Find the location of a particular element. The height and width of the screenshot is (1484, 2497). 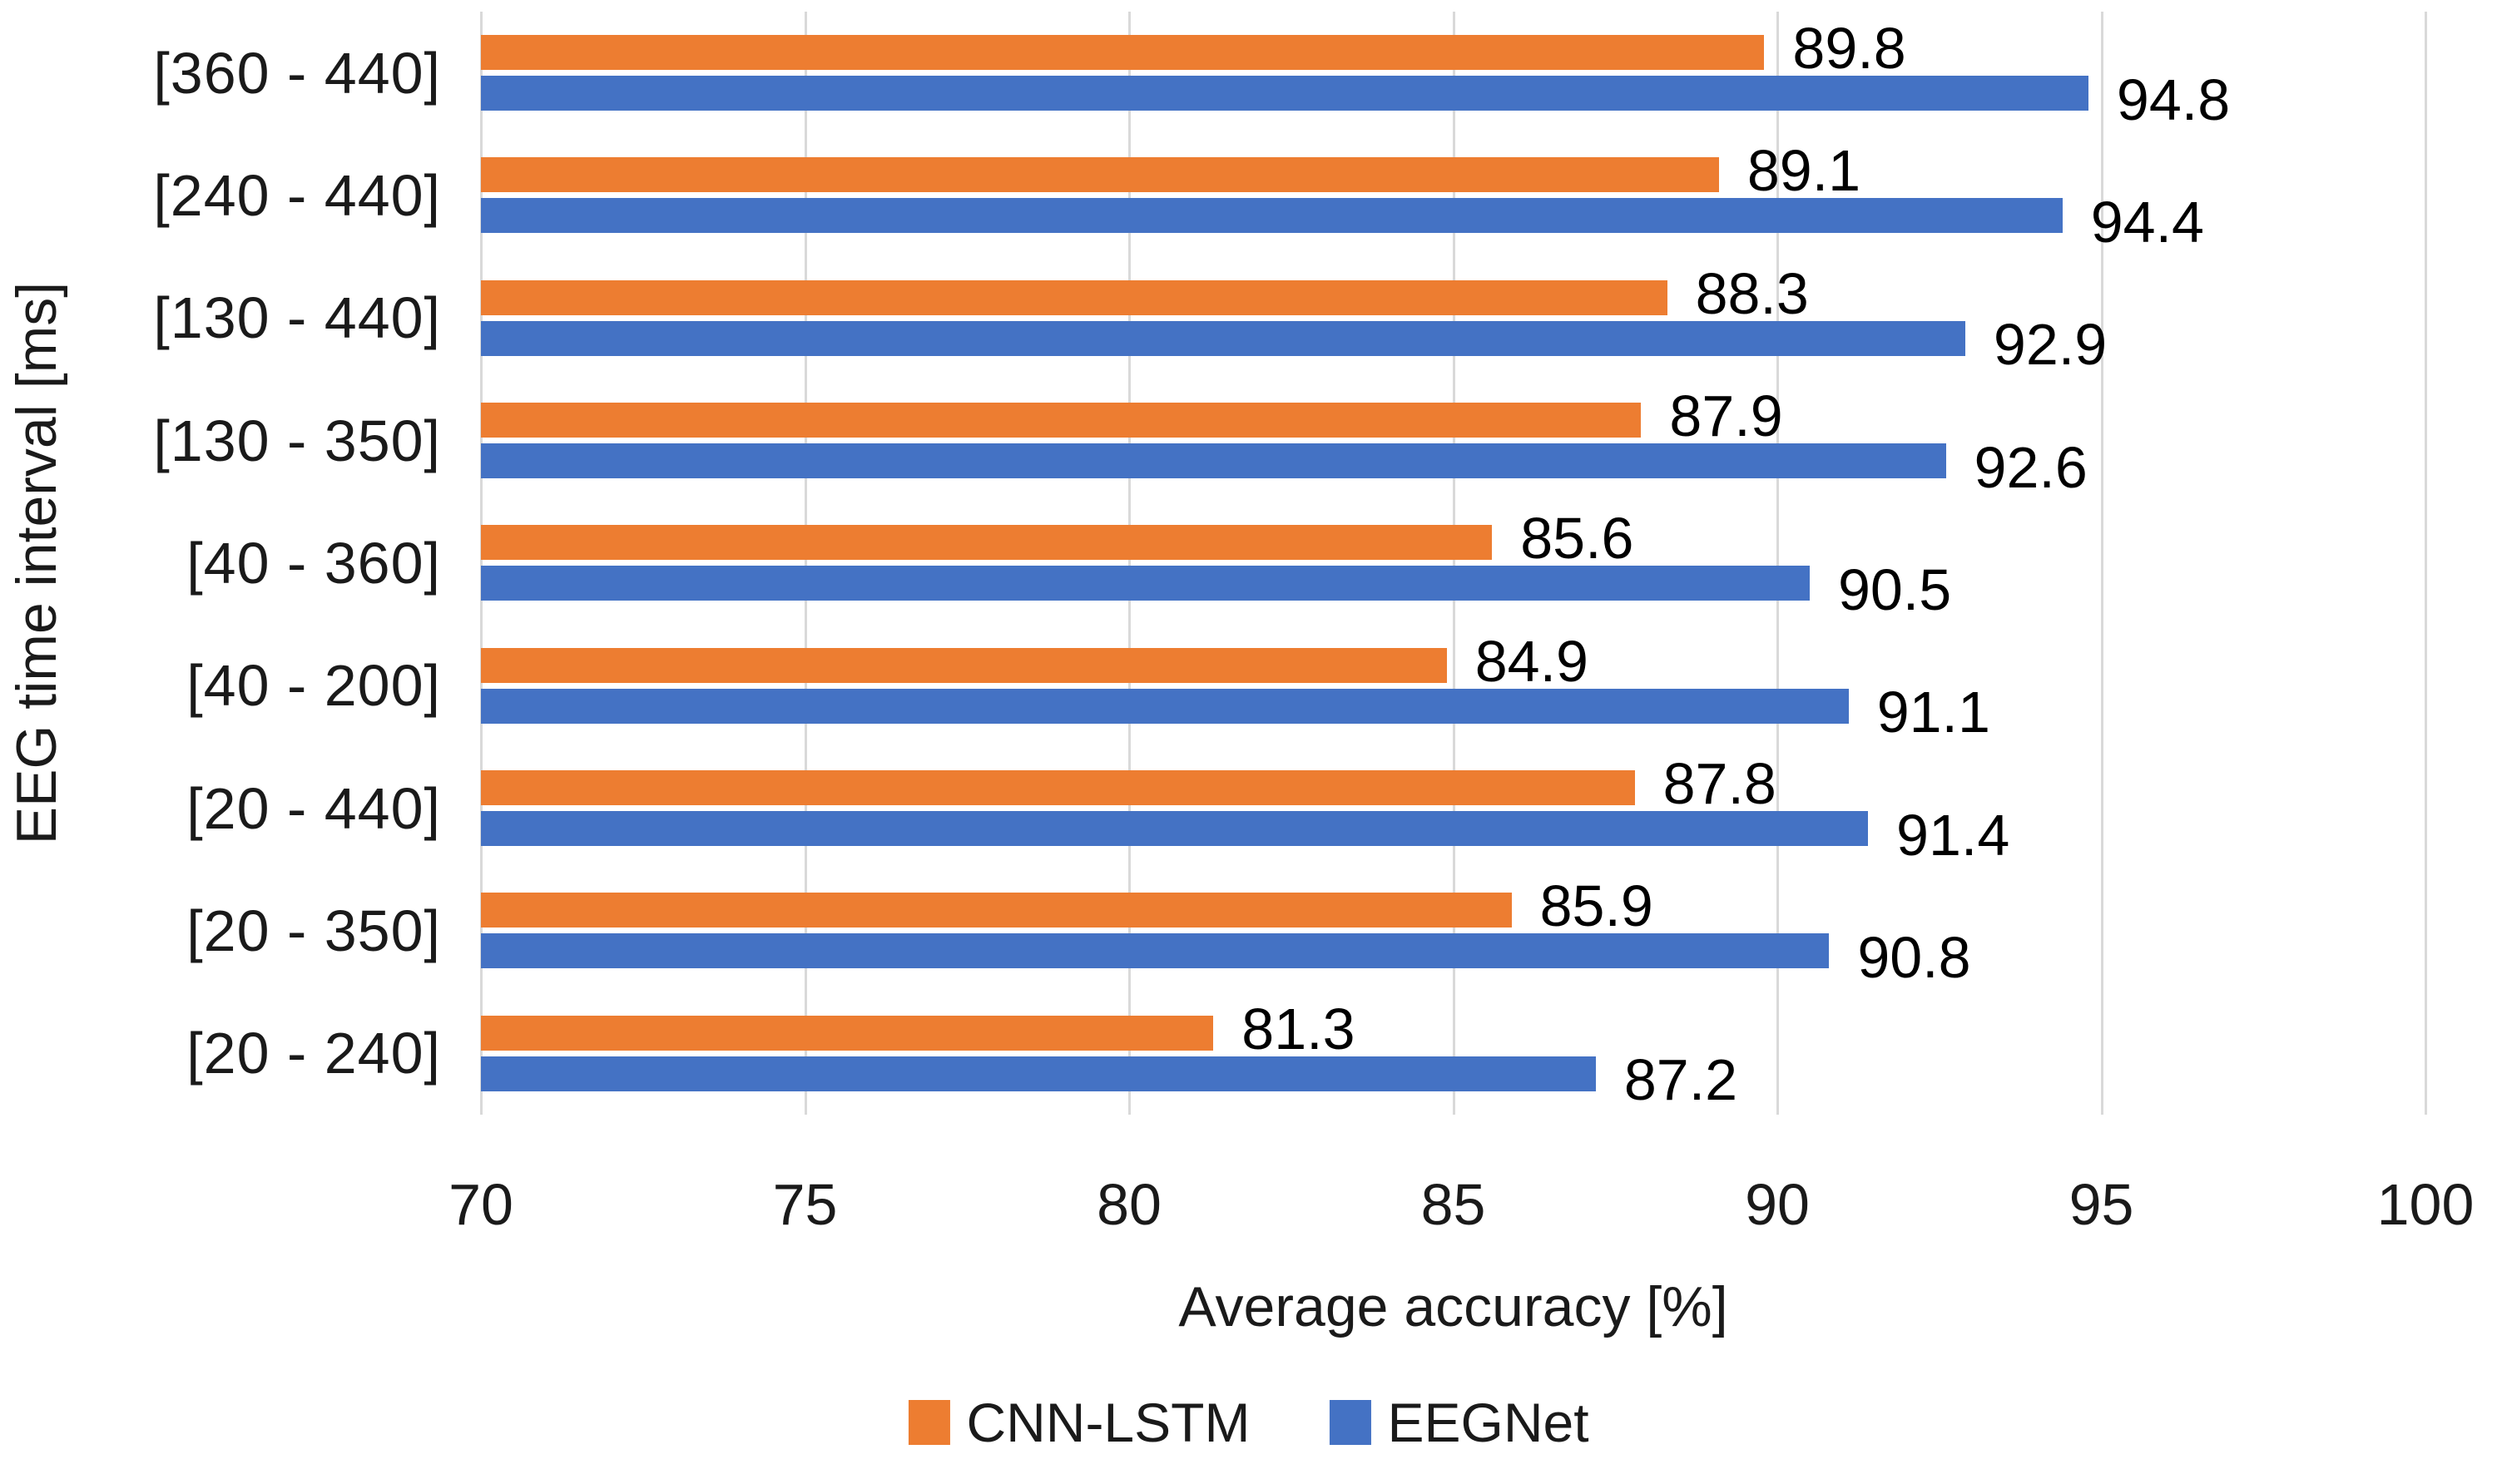

cnn-lstm-value-label: 85.9 is located at coordinates (1596, 906).